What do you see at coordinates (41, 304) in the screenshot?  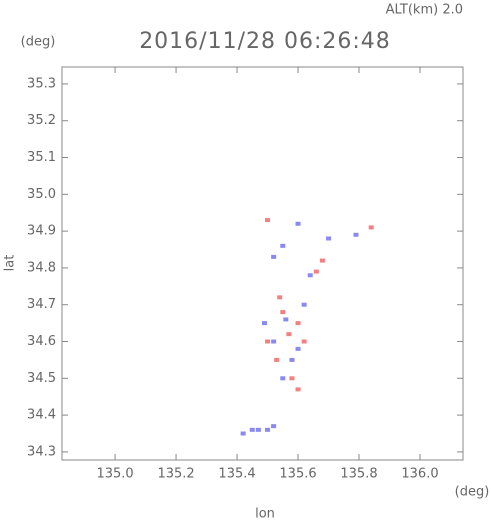 I see `y-tick-label: 34.7` at bounding box center [41, 304].